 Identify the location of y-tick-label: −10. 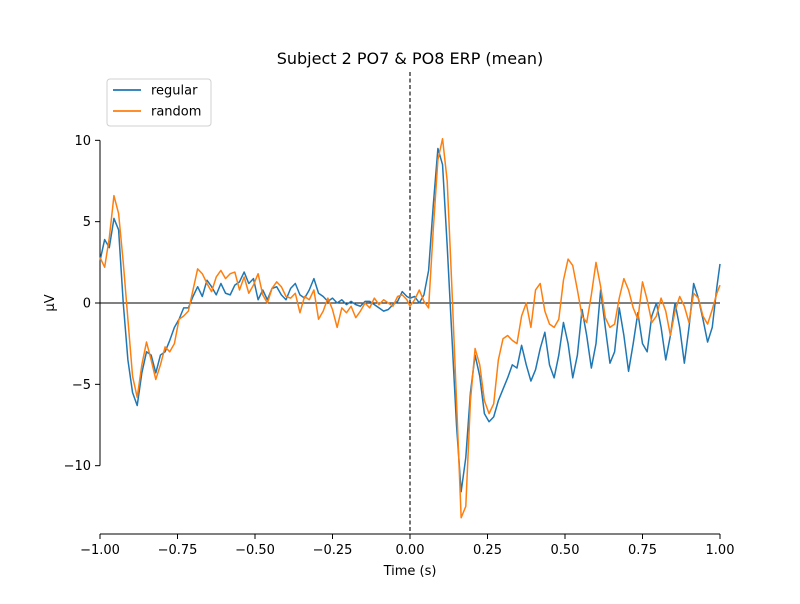
(77, 466).